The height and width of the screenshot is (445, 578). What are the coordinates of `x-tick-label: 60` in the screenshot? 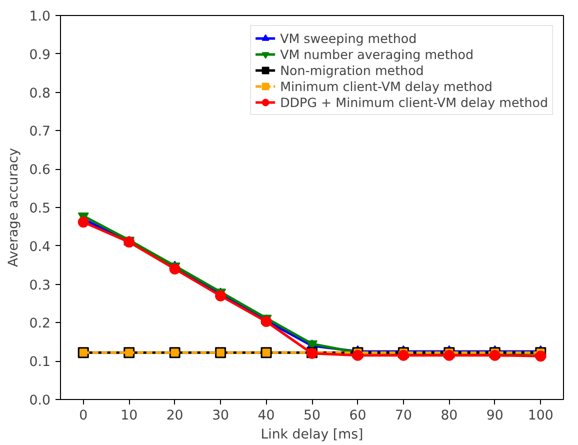 It's located at (357, 416).